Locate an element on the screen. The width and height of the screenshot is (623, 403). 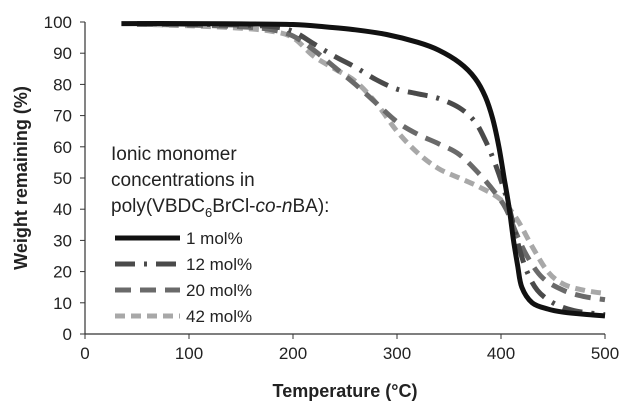
y-tick-label: 80 is located at coordinates (62, 84).